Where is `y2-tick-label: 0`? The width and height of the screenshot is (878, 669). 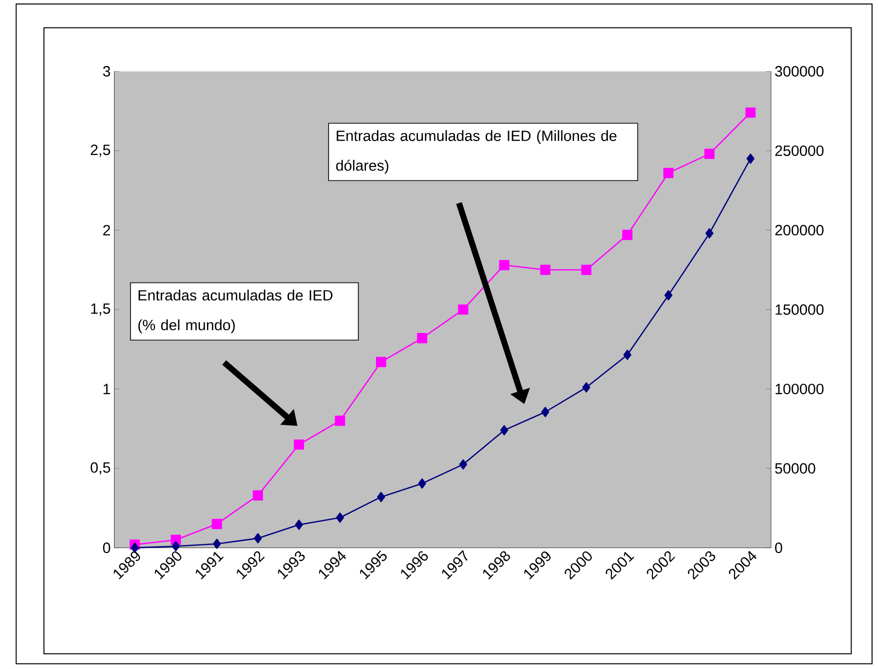
y2-tick-label: 0 is located at coordinates (778, 548).